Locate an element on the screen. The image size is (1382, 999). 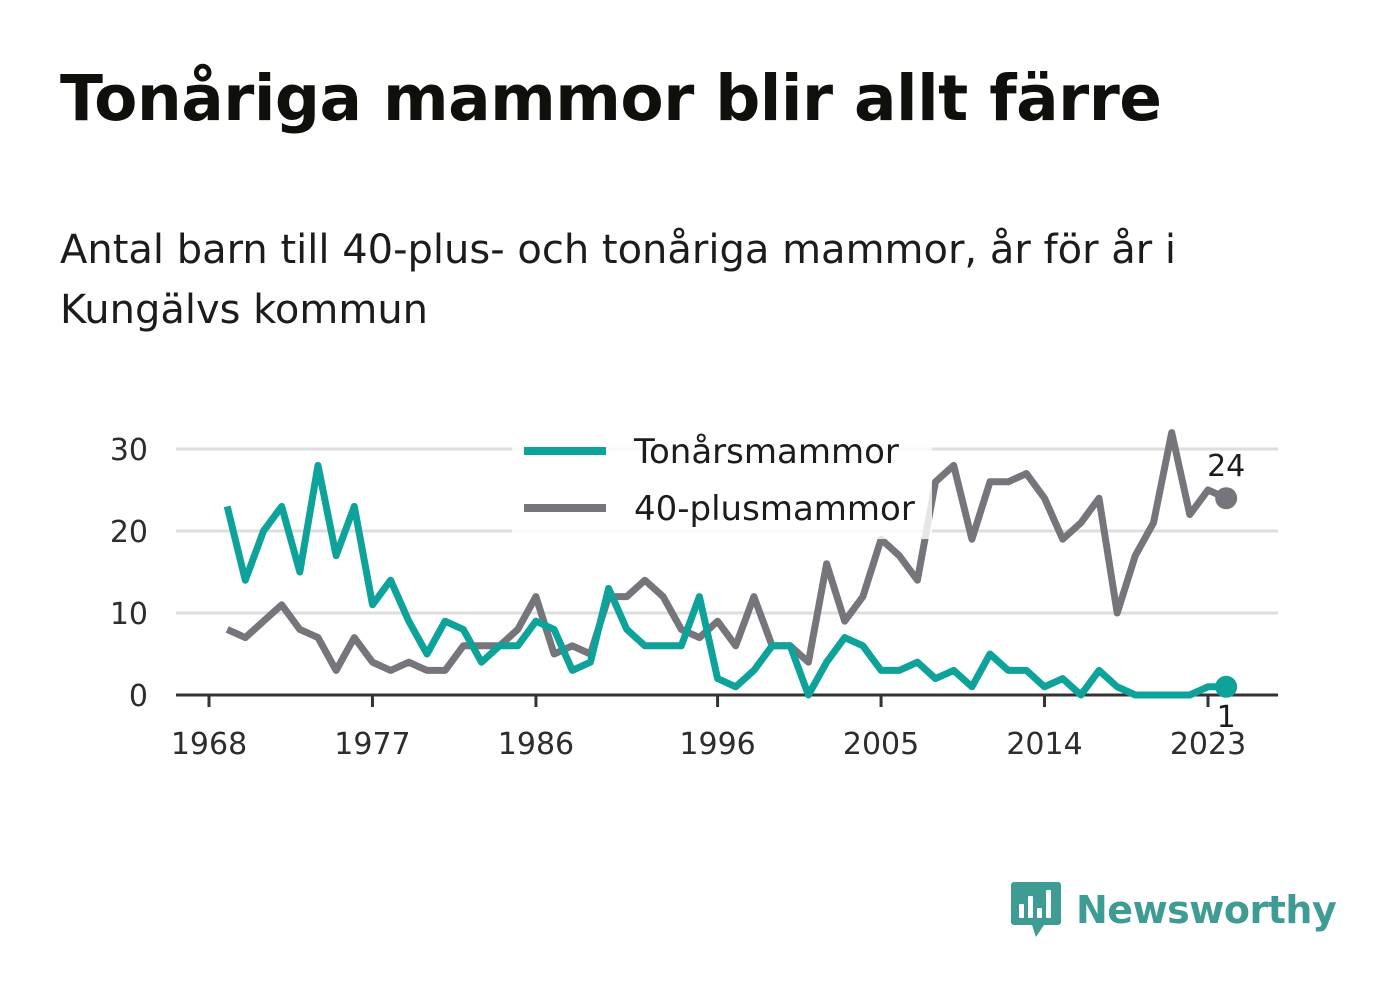
legend-label: Tonårsmammor is located at coordinates (766, 452).